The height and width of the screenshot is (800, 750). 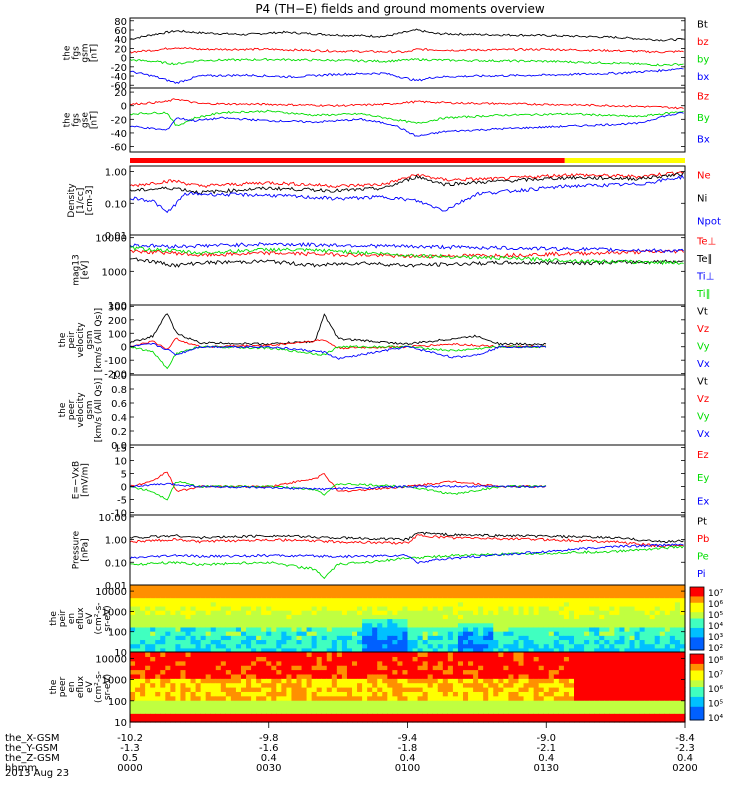 I want to click on y-axis: 20 0 -20 -40 -60, so click(x=398, y=121).